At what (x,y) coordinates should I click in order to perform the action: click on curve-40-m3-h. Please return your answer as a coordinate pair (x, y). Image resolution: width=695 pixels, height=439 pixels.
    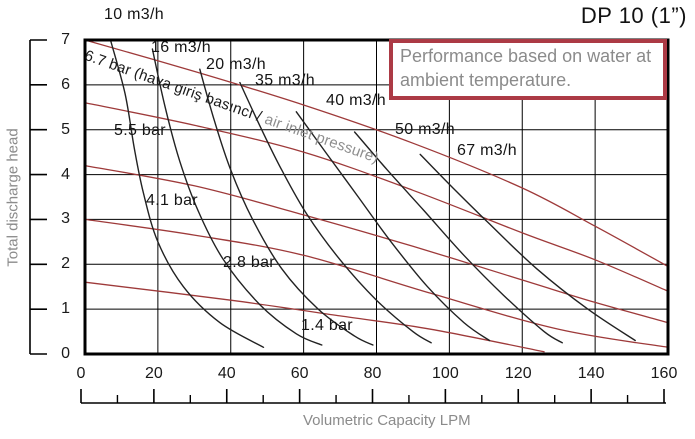
    Looking at the image, I should click on (393, 226).